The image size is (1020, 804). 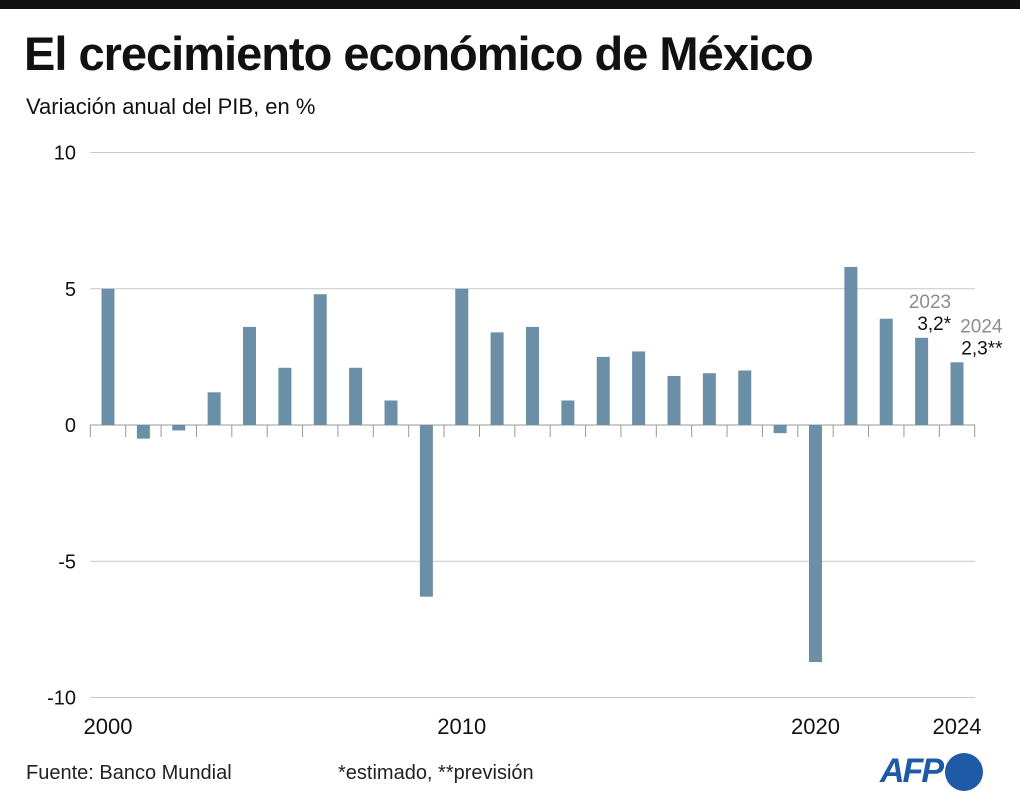 What do you see at coordinates (780, 429) in the screenshot?
I see `bar-2019` at bounding box center [780, 429].